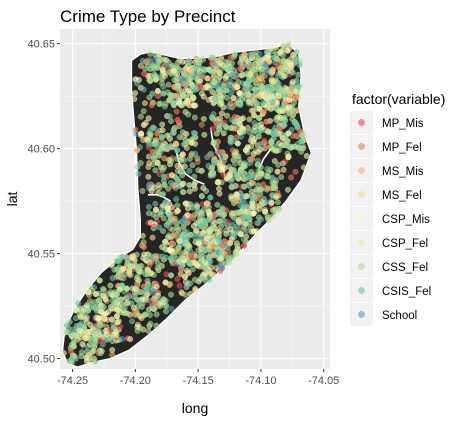 This screenshot has width=465, height=423. What do you see at coordinates (41, 360) in the screenshot?
I see `y-tick-label: 40.50` at bounding box center [41, 360].